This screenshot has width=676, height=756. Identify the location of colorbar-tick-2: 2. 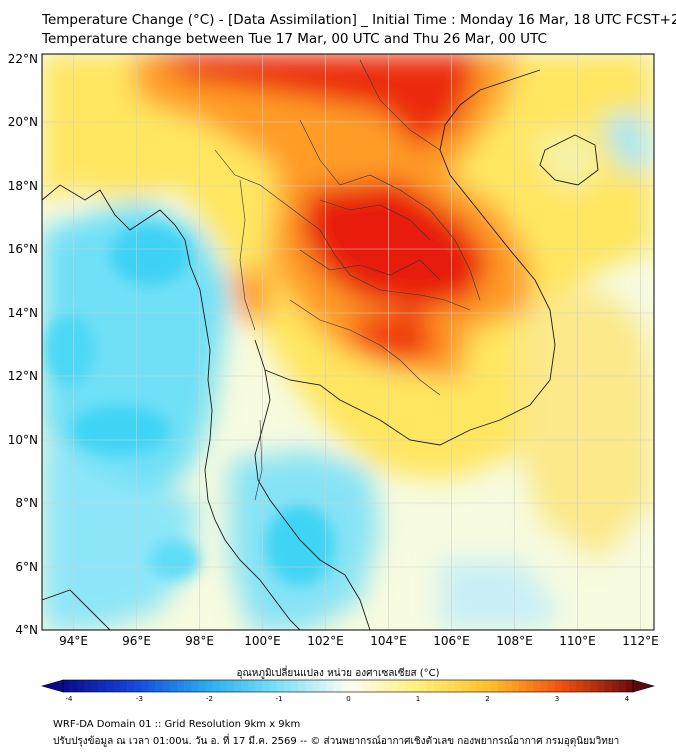
(487, 699).